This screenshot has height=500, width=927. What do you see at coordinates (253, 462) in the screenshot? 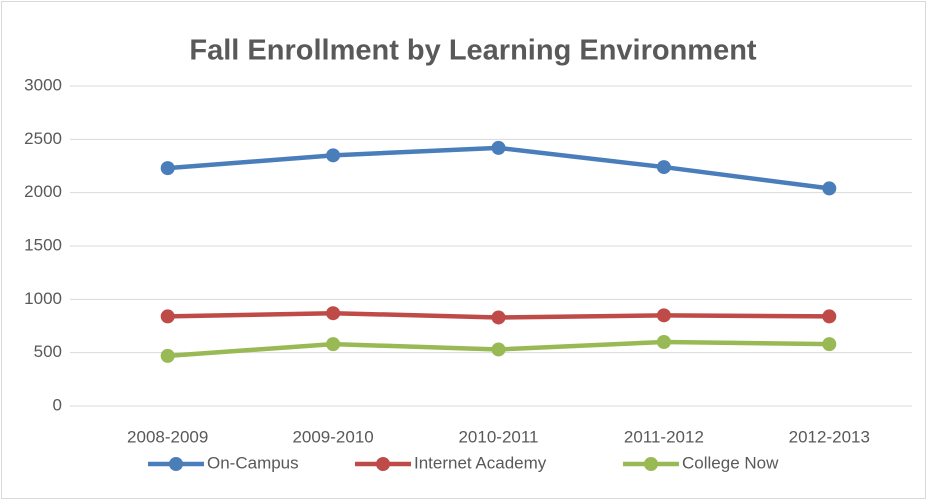
I see `legend-label: On-Campus` at bounding box center [253, 462].